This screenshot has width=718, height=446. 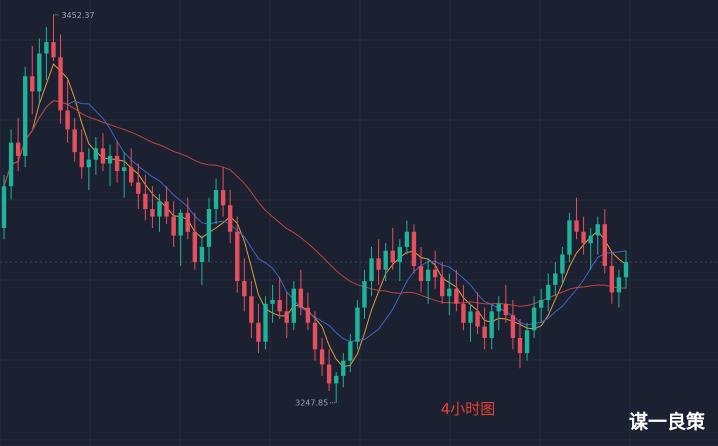 What do you see at coordinates (77, 15) in the screenshot?
I see `high-price-label: 3452.37` at bounding box center [77, 15].